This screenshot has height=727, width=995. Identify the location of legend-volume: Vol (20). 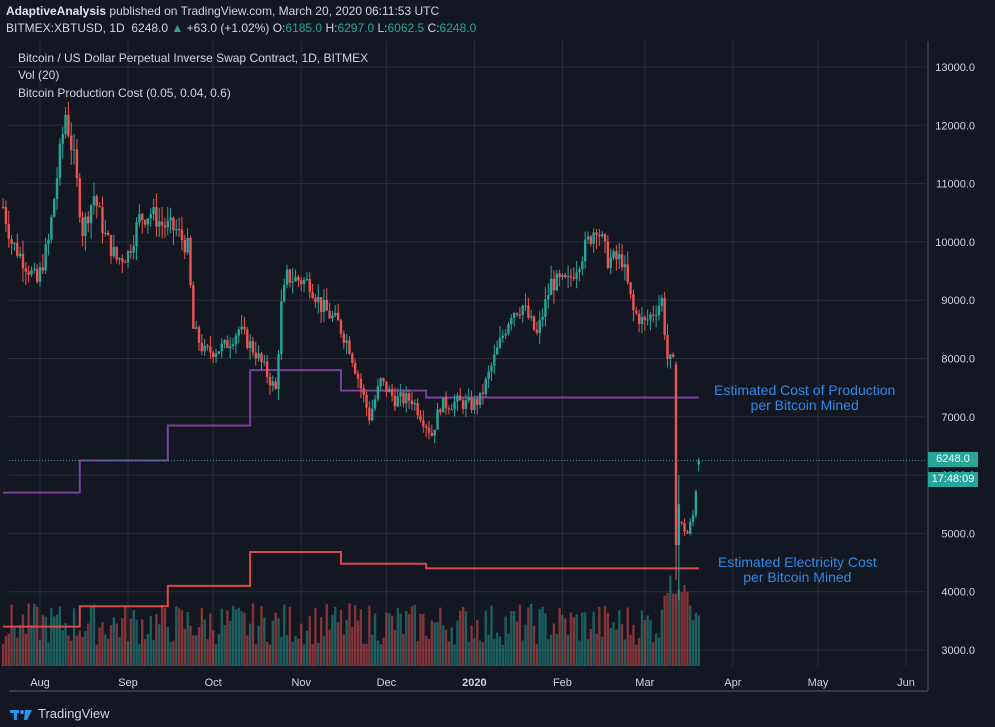
(39, 75).